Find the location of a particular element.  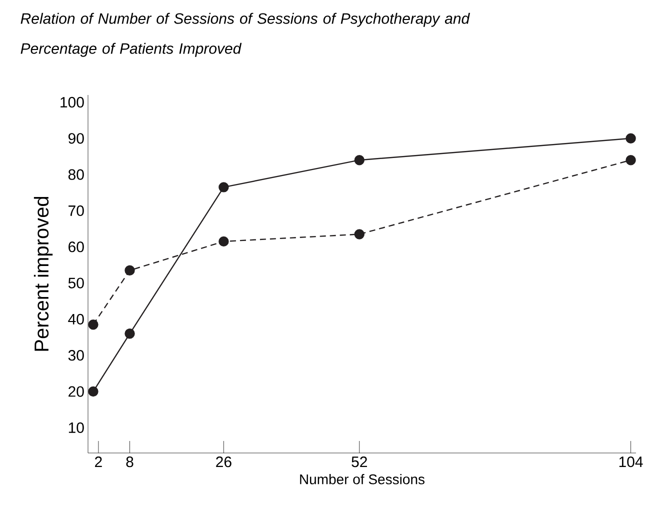

y-tick-label: 40 is located at coordinates (76, 319).